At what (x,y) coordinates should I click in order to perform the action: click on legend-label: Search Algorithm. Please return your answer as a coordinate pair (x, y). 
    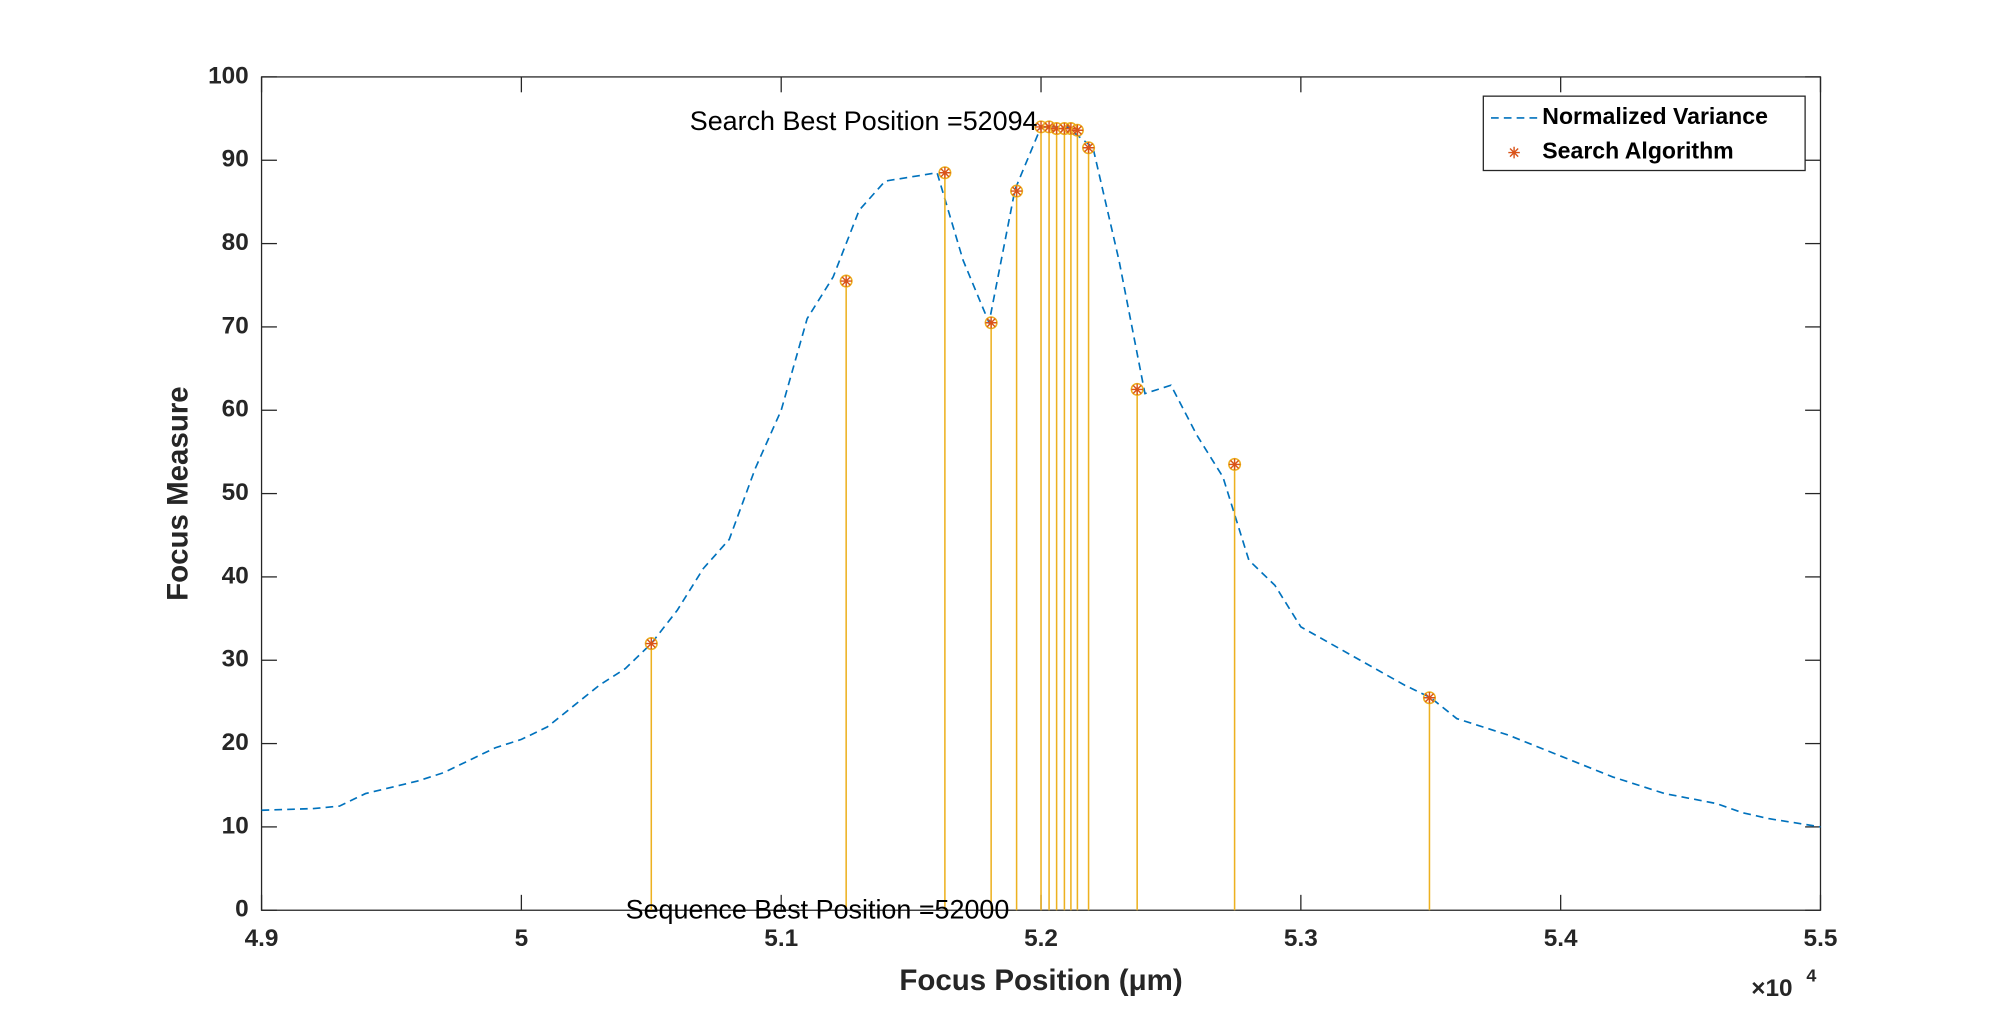
    Looking at the image, I should click on (1637, 151).